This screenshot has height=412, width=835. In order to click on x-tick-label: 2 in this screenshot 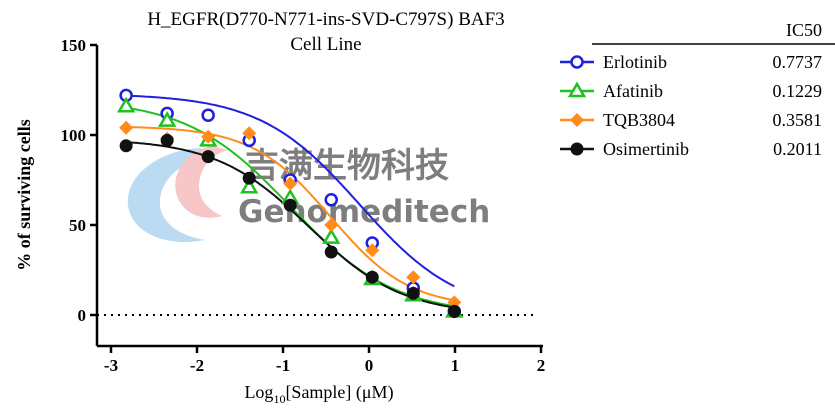, I will do `click(541, 365)`.